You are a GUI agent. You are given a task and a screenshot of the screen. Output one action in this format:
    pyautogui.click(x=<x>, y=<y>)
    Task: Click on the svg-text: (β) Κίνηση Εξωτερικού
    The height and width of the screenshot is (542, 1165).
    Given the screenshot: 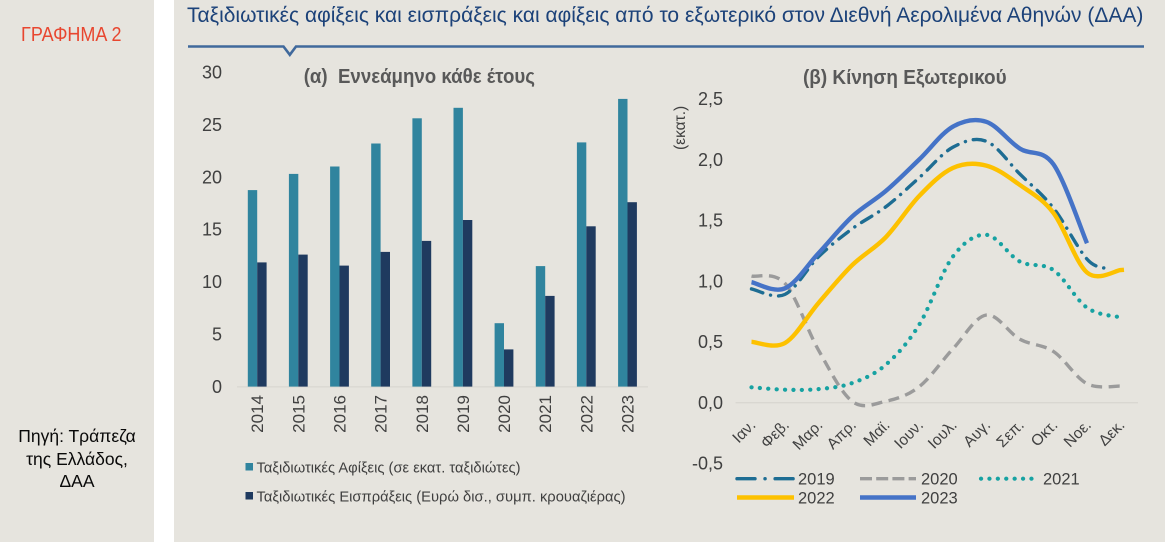 What is the action you would take?
    pyautogui.click(x=905, y=78)
    